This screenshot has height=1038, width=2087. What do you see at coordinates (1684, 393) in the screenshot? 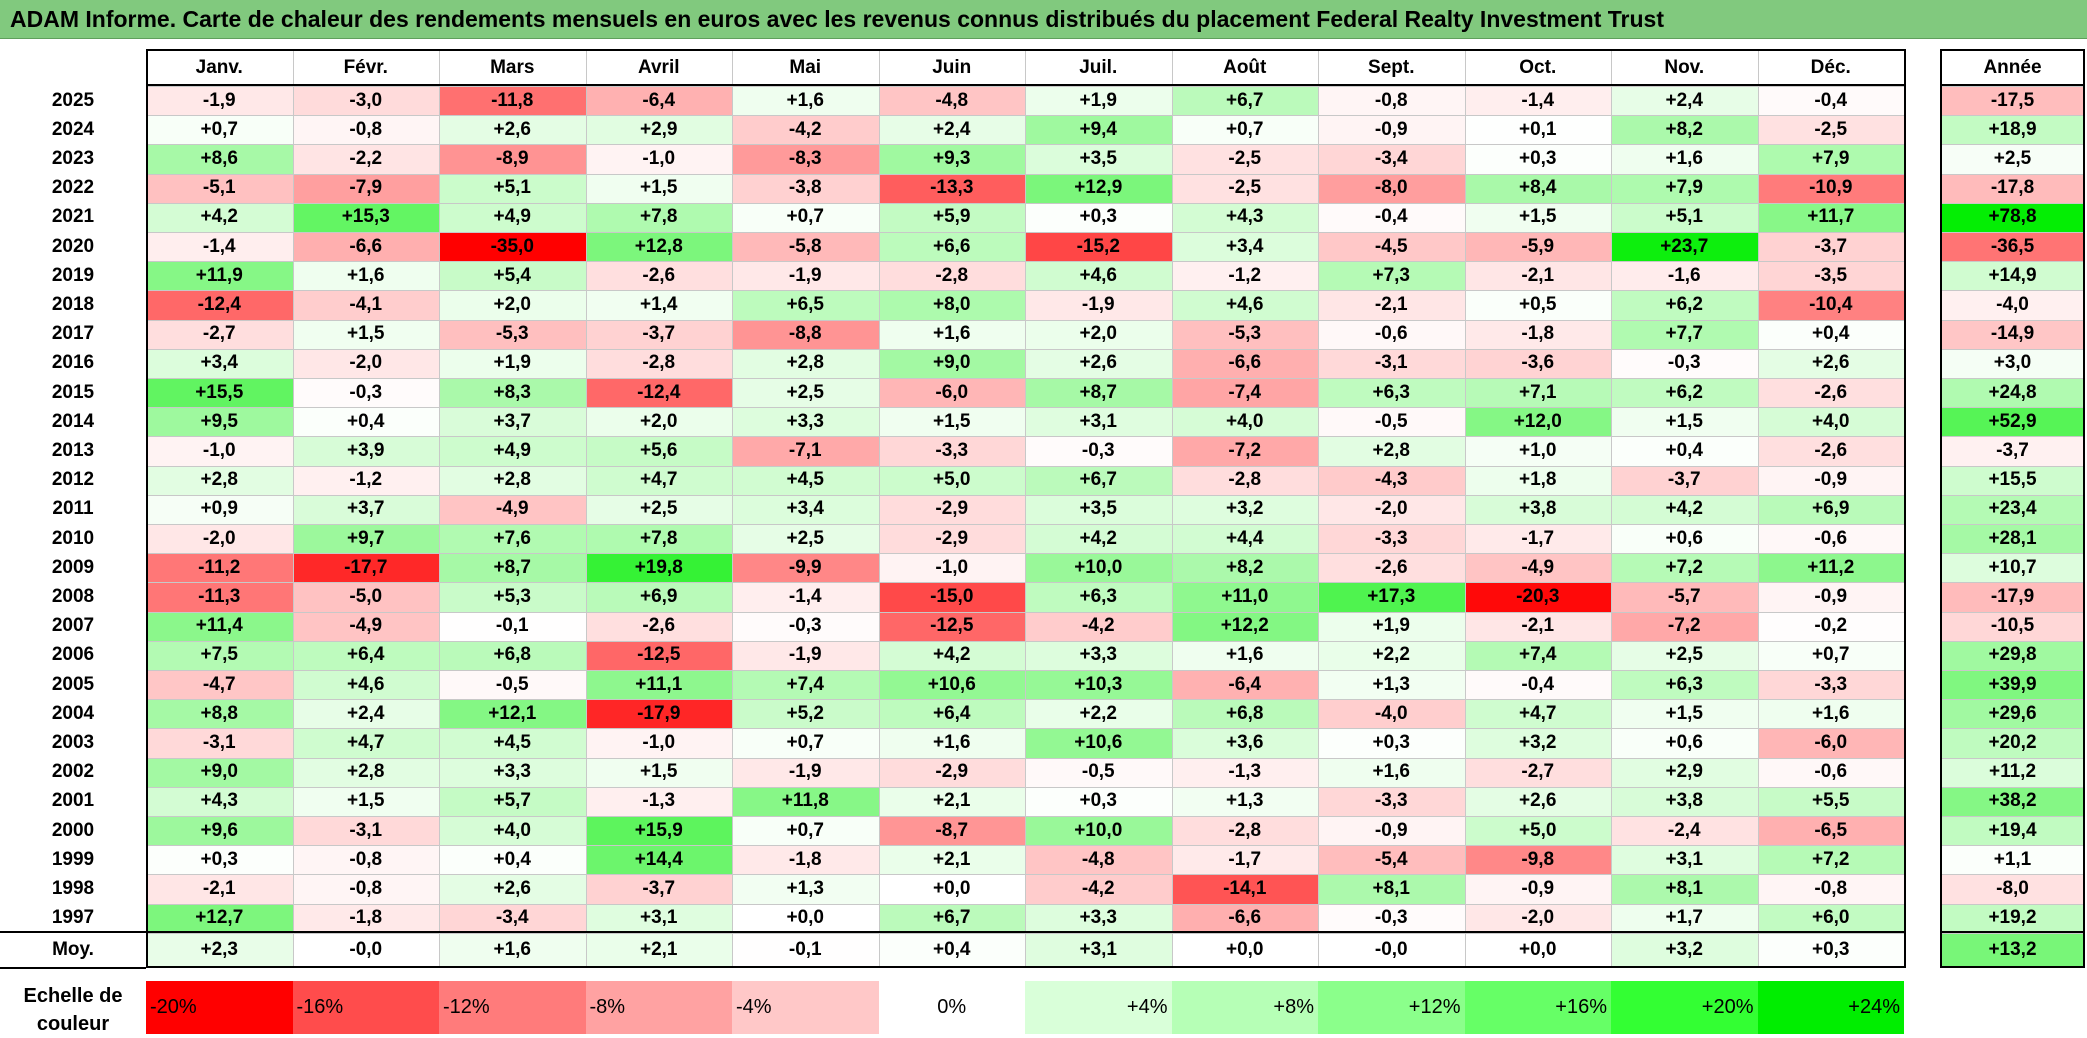
I see `heatmap-cell: +6,2` at bounding box center [1684, 393].